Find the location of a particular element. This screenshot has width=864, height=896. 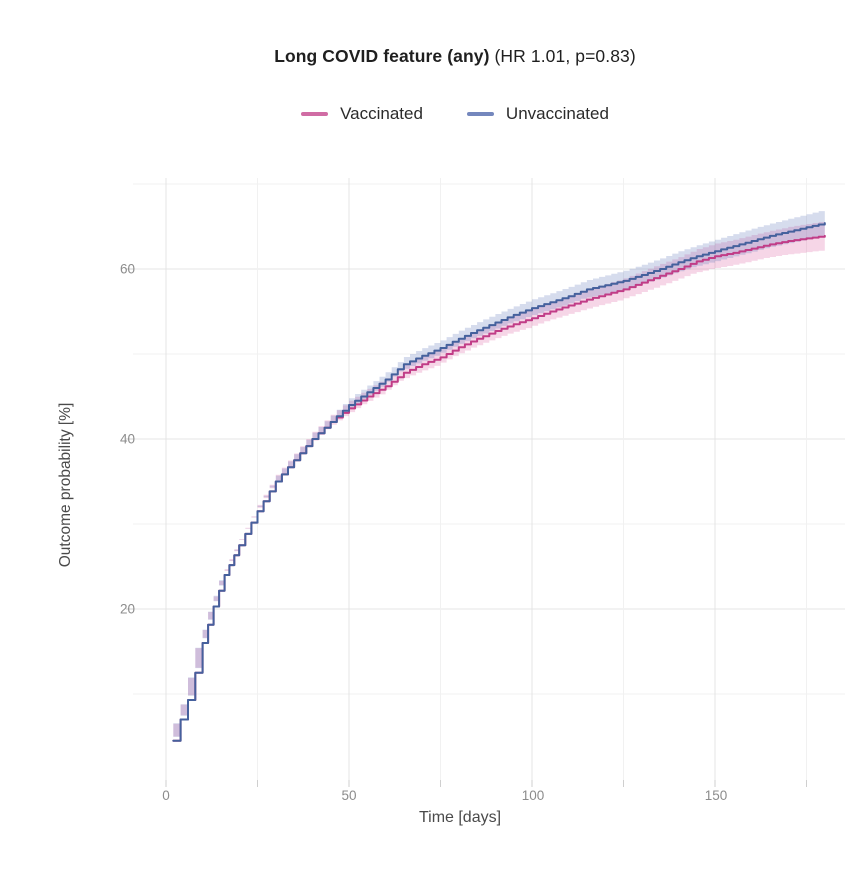

y-tick-label-40: 40 is located at coordinates (127, 439).